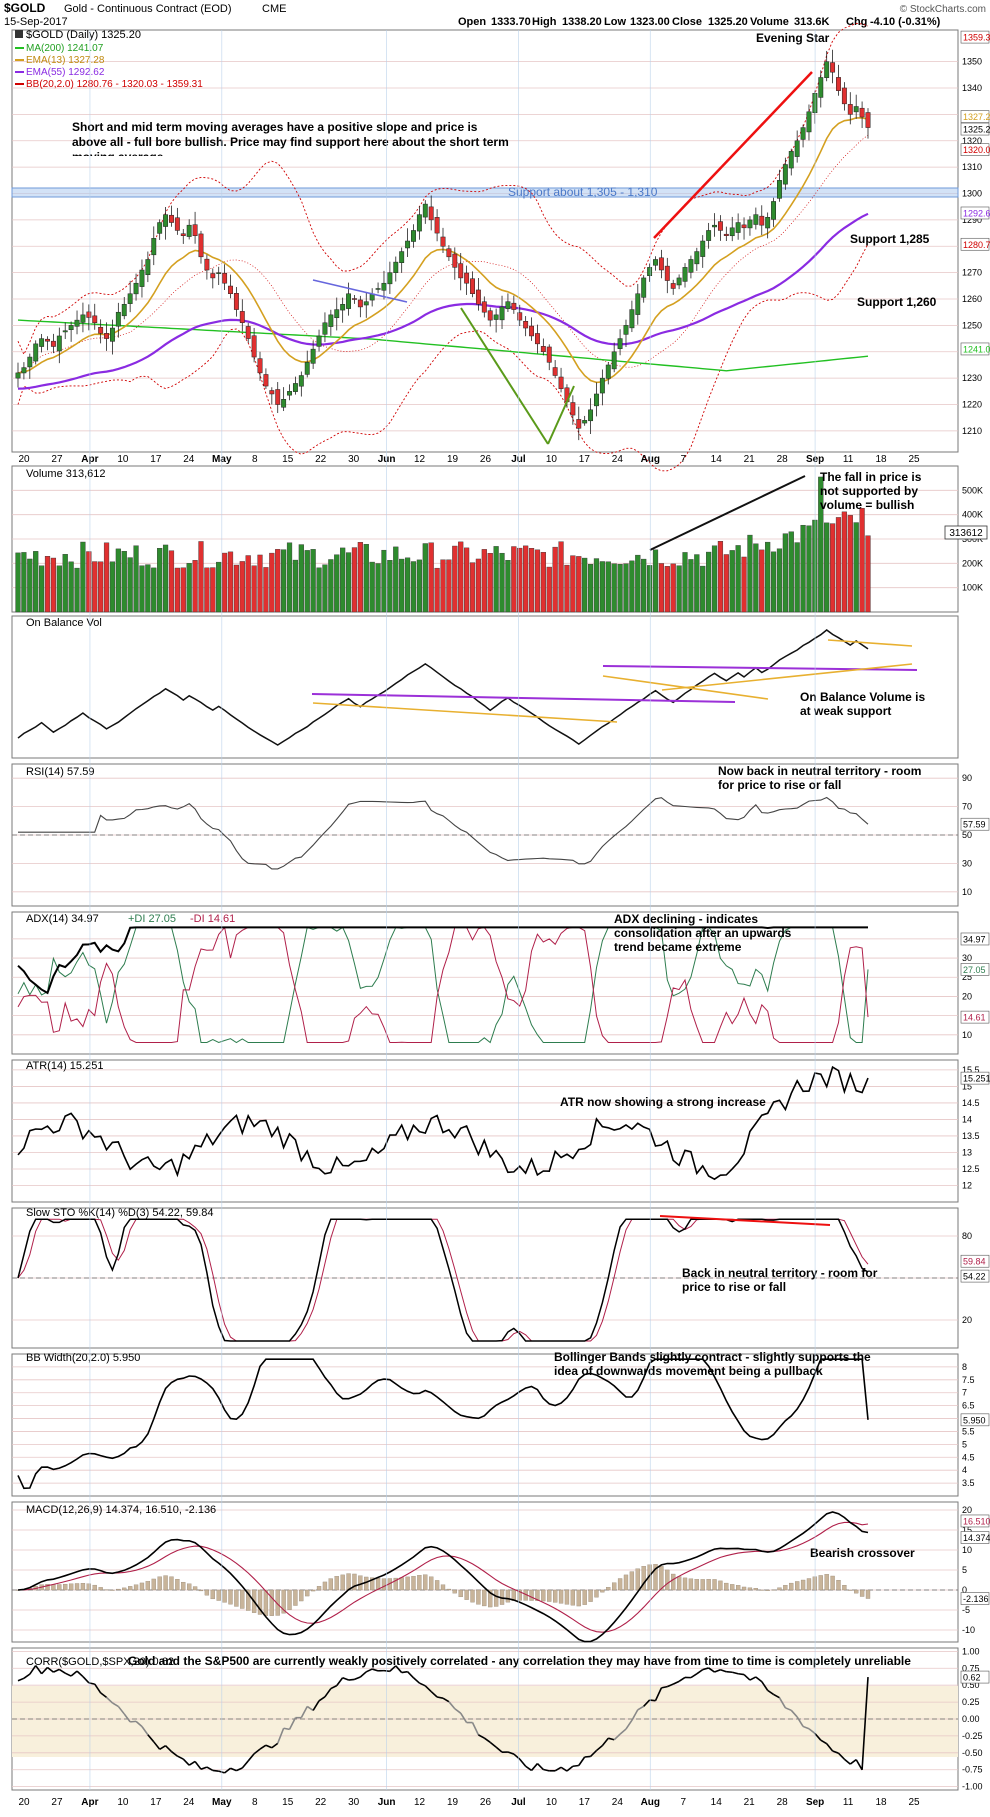 Image resolution: width=990 pixels, height=1817 pixels. Describe the element at coordinates (975, 1276) in the screenshot. I see `sto-k-tag-box` at that location.